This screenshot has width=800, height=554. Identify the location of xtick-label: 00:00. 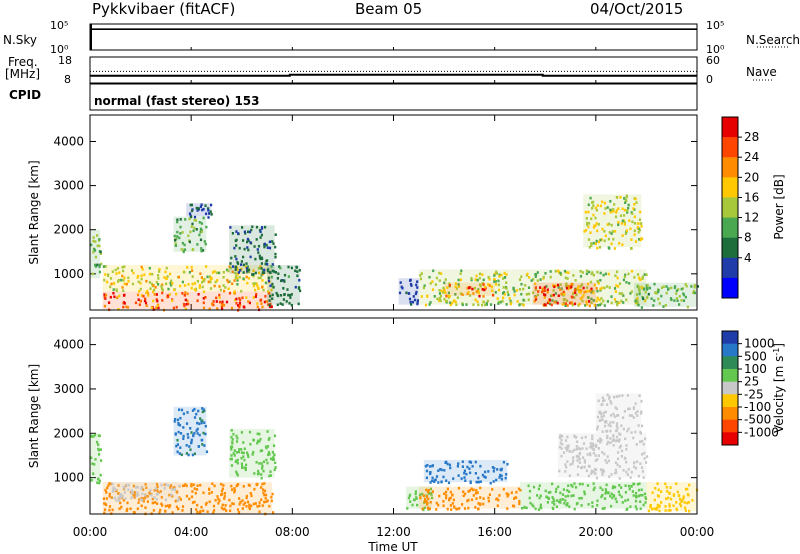
(697, 532).